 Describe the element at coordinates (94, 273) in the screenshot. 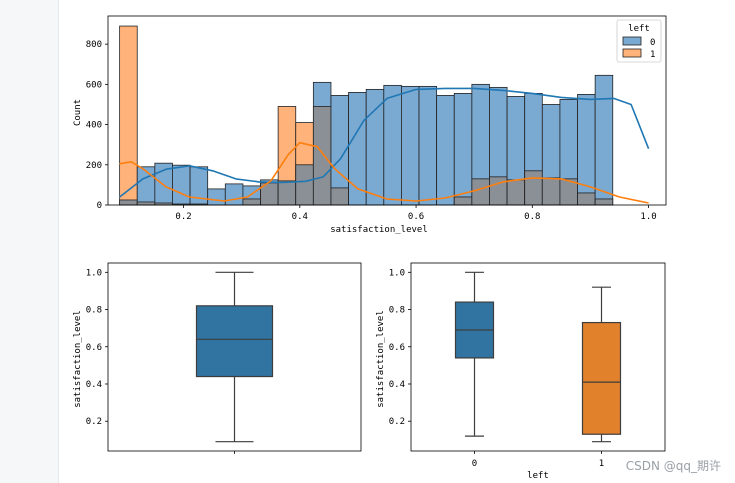

I see `box1-ytick-label: 1.0` at that location.